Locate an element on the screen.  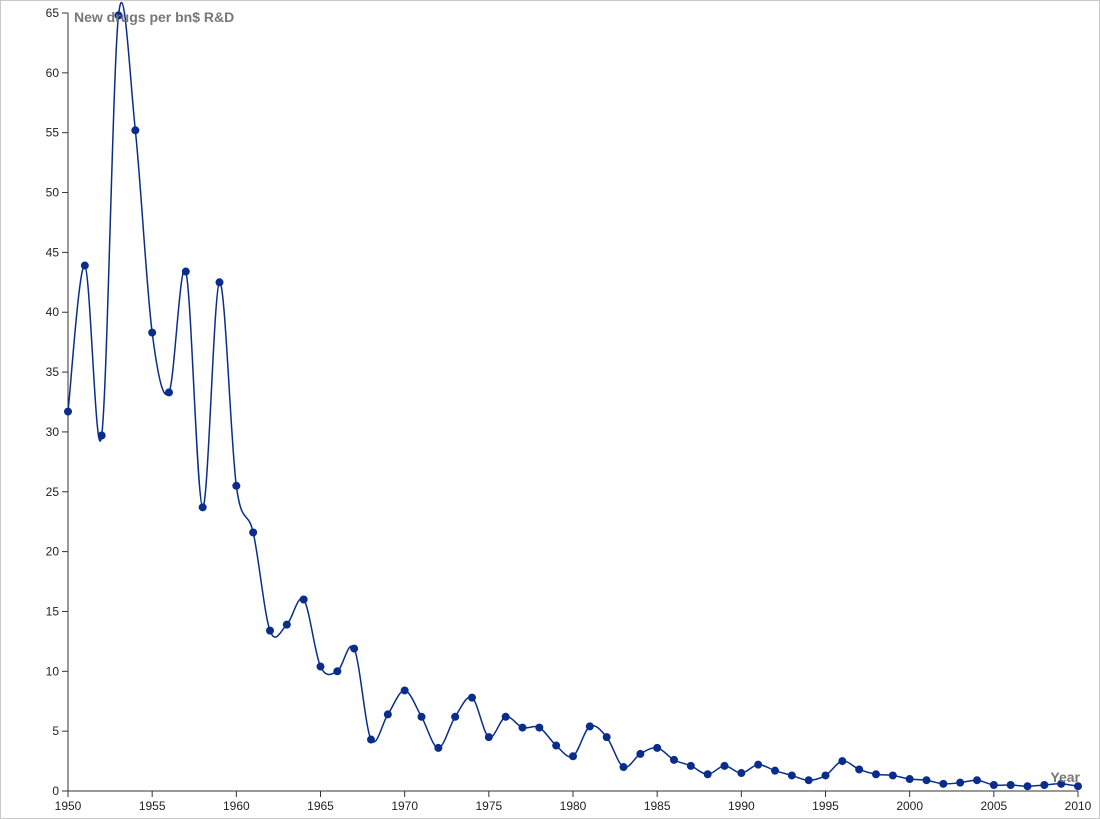
y-tick-label: 55 is located at coordinates (53, 133).